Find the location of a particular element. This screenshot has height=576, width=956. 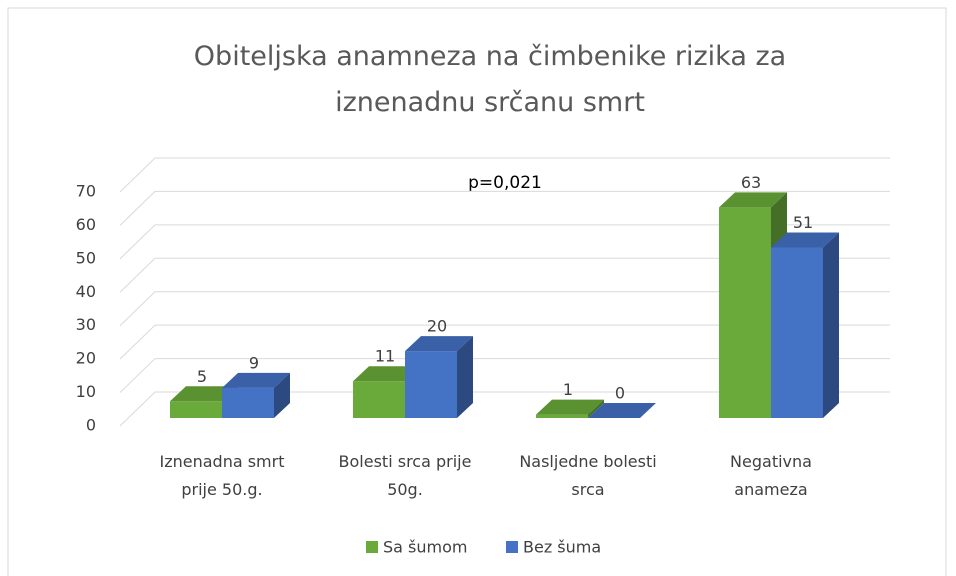

x-tick-label: Nasljedne bolesti srca is located at coordinates (588, 475).